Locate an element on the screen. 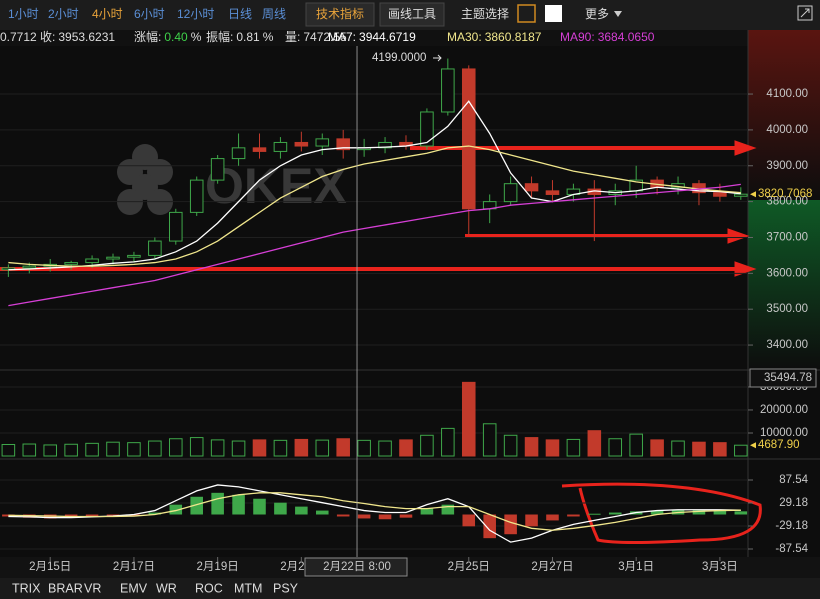 This screenshot has height=599, width=820. indicator-tab: VR is located at coordinates (92, 588).